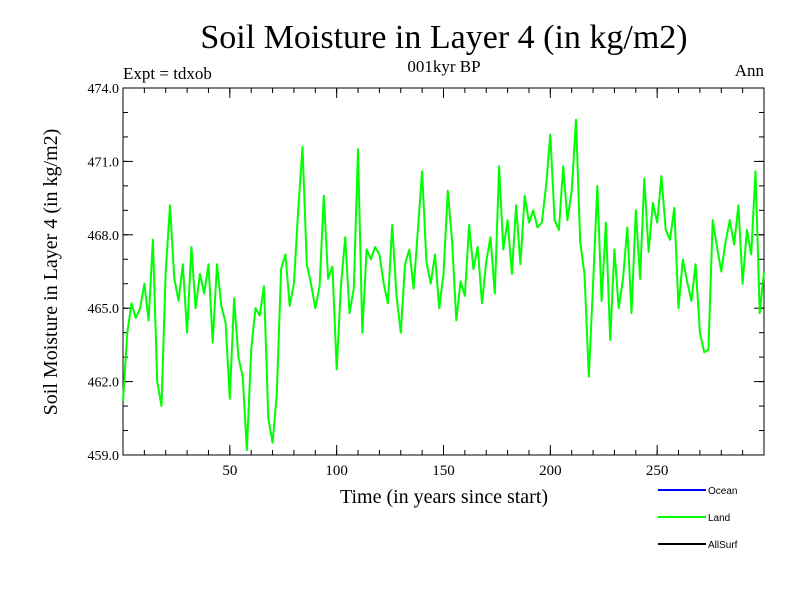 The image size is (800, 600). I want to click on x-tick-label: 150, so click(443, 471).